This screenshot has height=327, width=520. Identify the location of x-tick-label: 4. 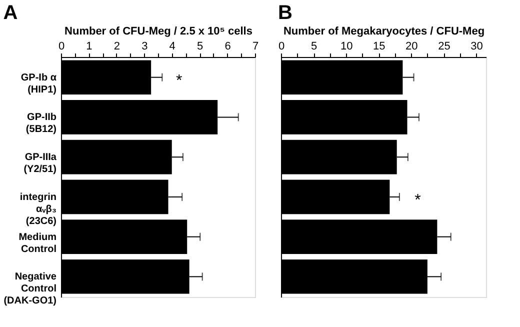
(172, 46).